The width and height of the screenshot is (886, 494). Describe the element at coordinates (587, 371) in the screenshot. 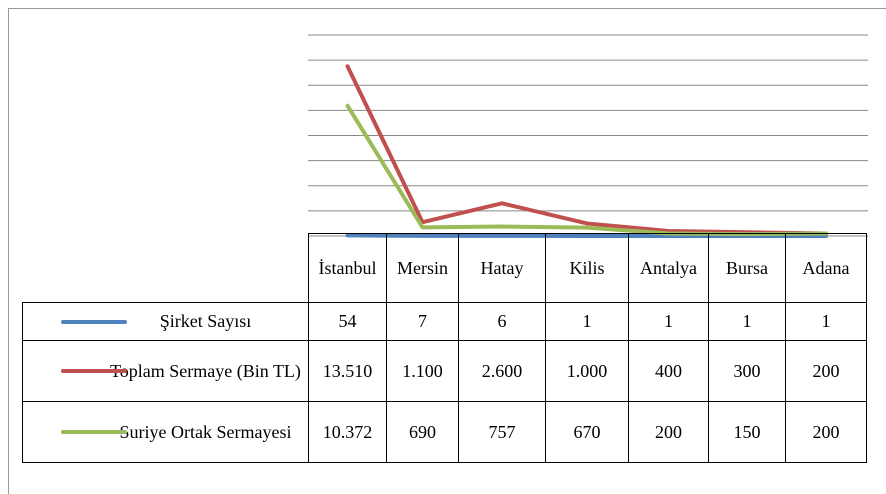

I see `value-cell: 1.000` at that location.